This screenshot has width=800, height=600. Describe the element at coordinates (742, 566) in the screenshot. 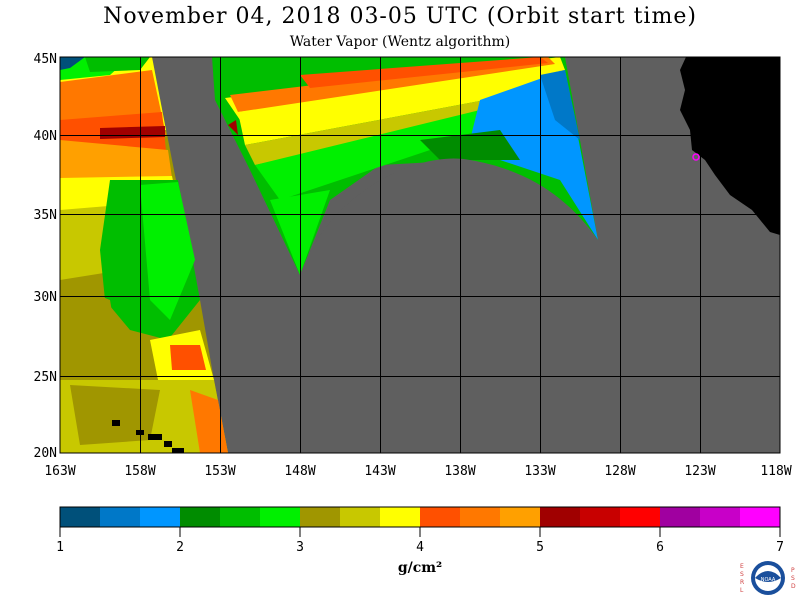

I see `logo-letter: E` at that location.